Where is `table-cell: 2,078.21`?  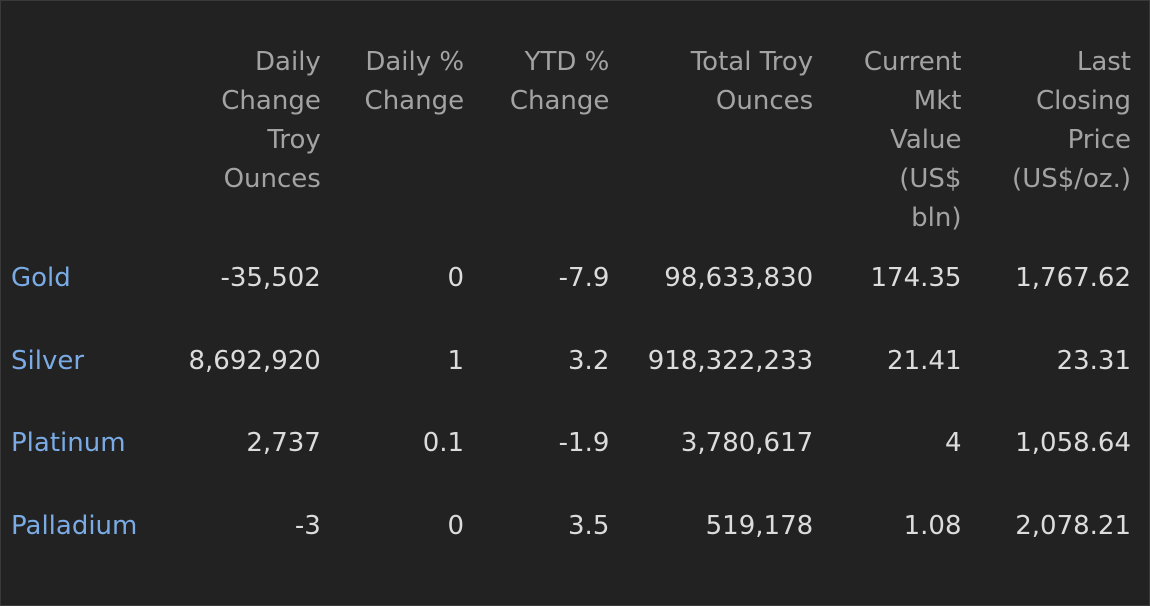 table-cell: 2,078.21 is located at coordinates (1073, 525).